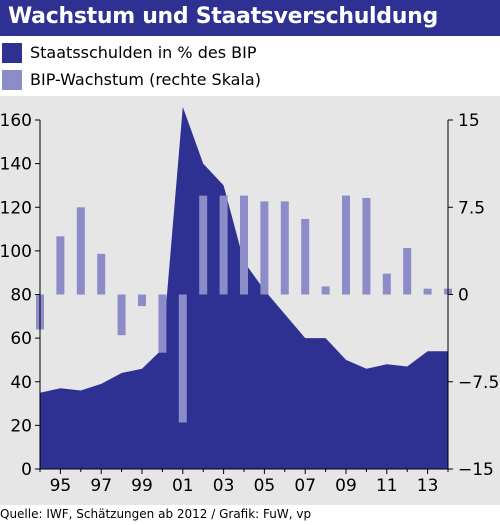 The height and width of the screenshot is (525, 500). What do you see at coordinates (478, 383) in the screenshot?
I see `y-right-tick-label: −7.5` at bounding box center [478, 383].